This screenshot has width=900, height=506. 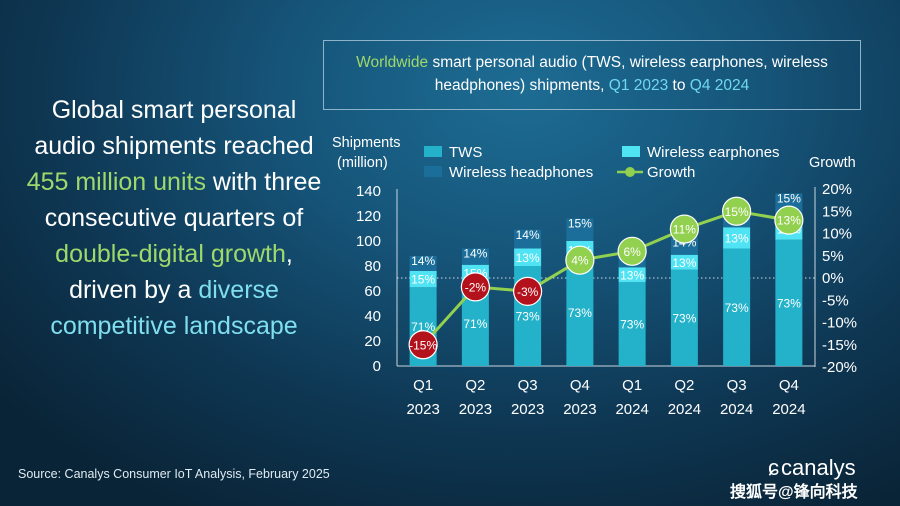 I want to click on legend-label-headphones: Wireless headphones, so click(x=521, y=172).